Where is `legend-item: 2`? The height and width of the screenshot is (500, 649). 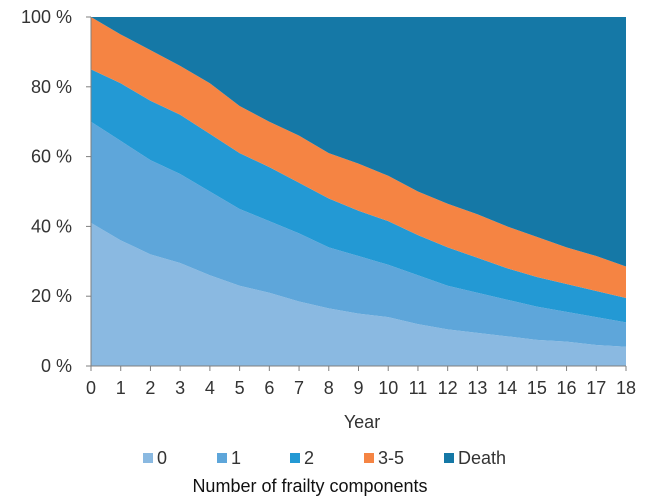
legend-item: 2 is located at coordinates (302, 458).